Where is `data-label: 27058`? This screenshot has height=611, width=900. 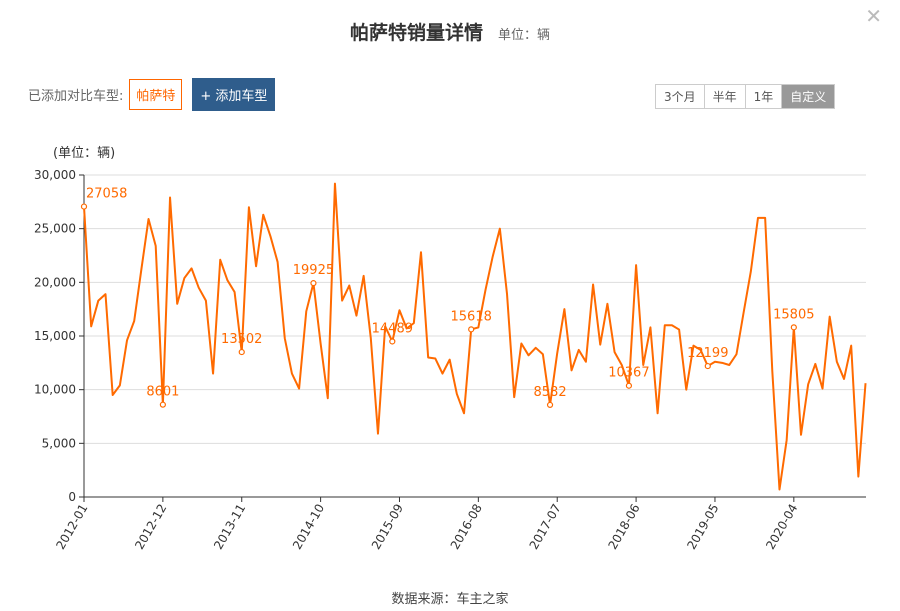
data-label: 27058 is located at coordinates (106, 194).